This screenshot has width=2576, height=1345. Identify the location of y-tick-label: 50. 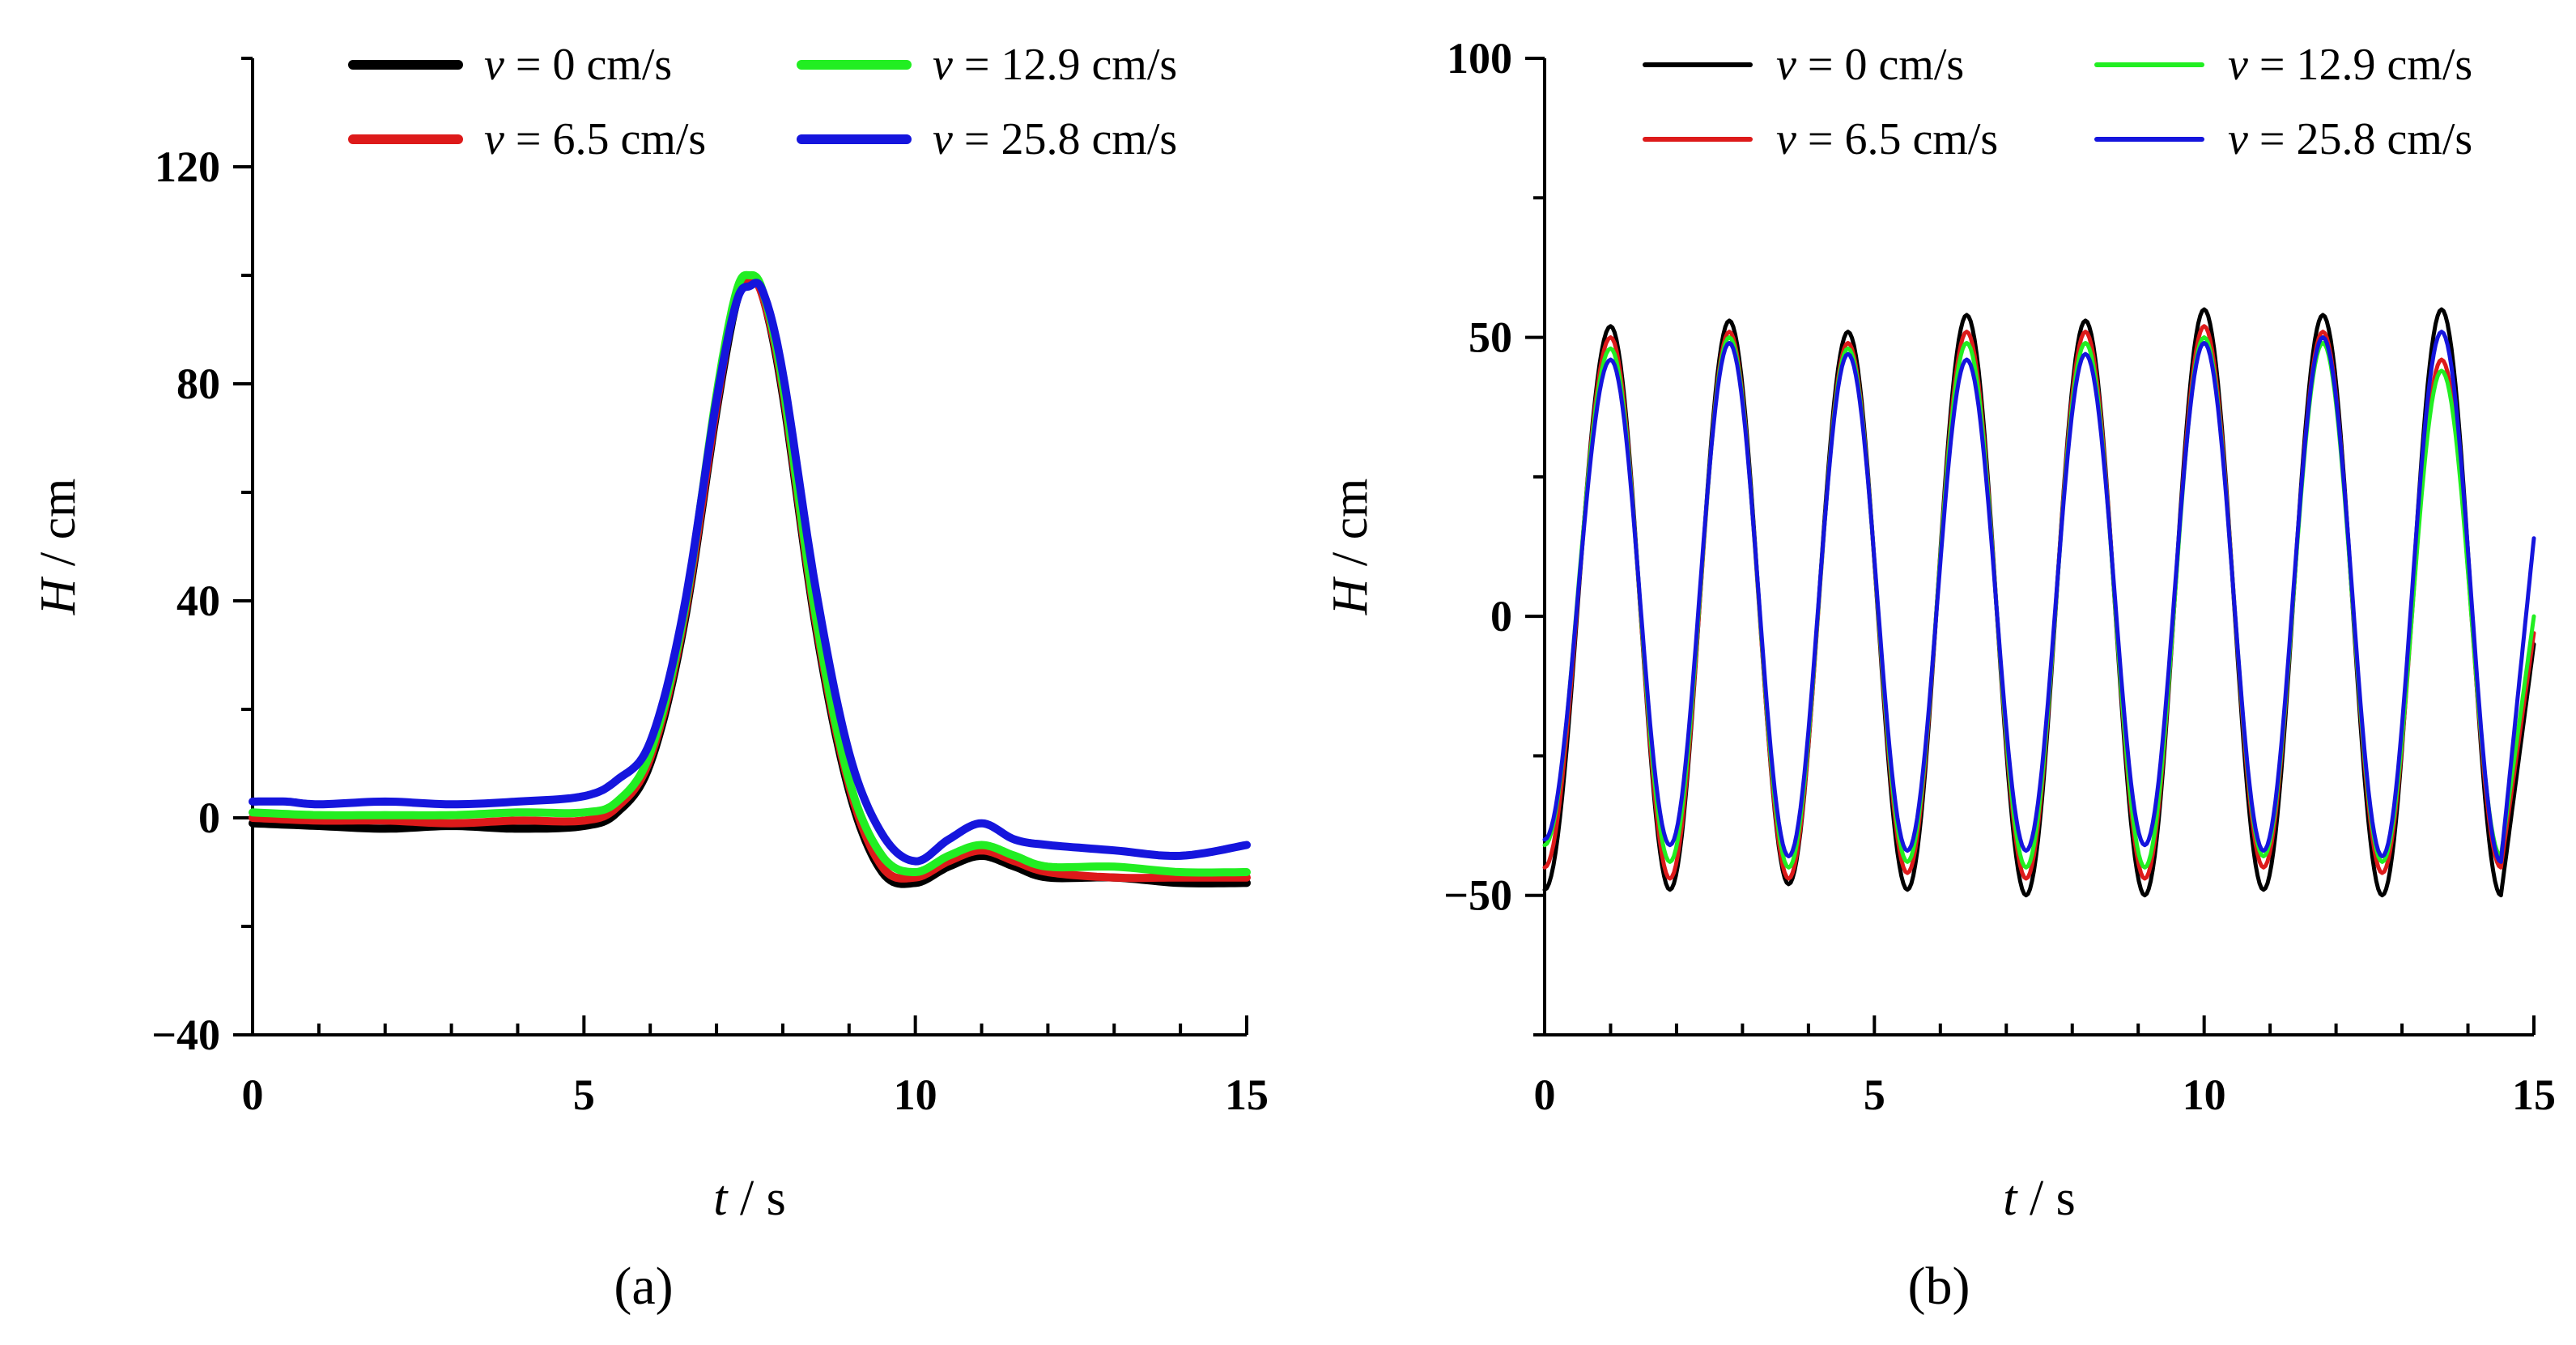
(1491, 337).